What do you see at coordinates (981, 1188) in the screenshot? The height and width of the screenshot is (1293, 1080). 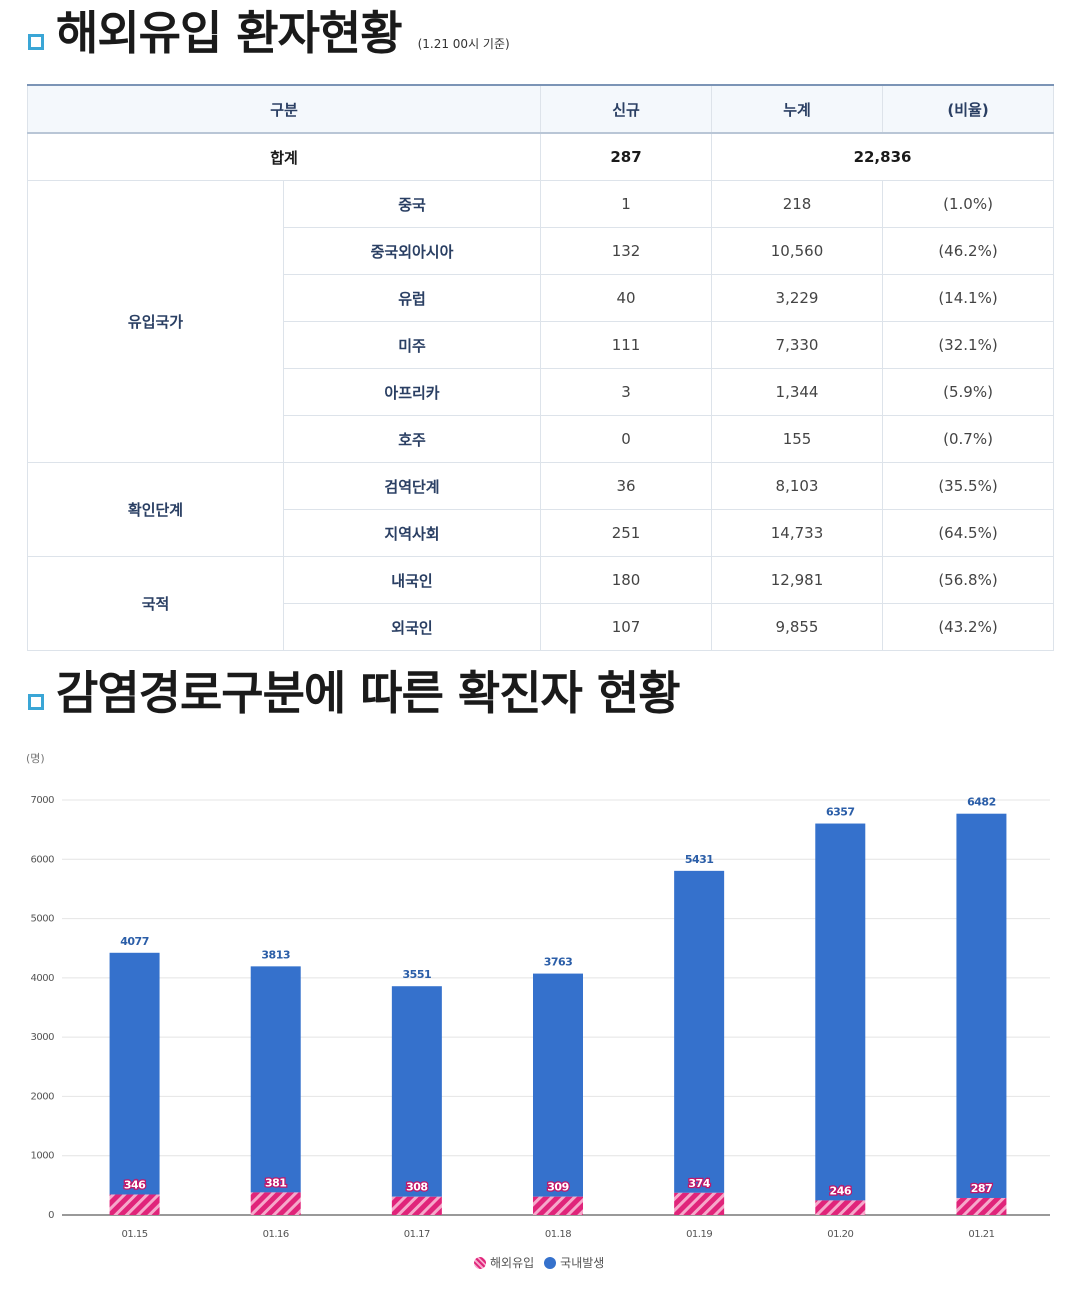 I see `imported-data-label: 287` at bounding box center [981, 1188].